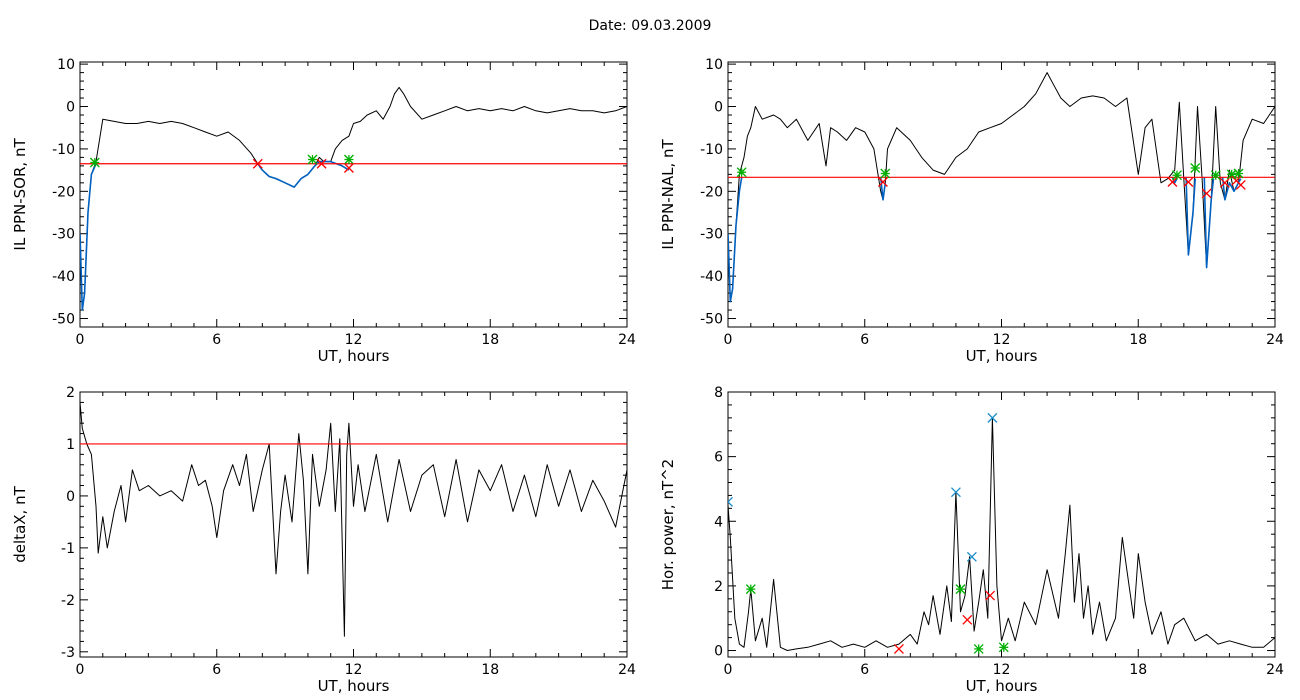 Image resolution: width=1300 pixels, height=700 pixels. Describe the element at coordinates (718, 393) in the screenshot. I see `y-tick-label: 8` at that location.